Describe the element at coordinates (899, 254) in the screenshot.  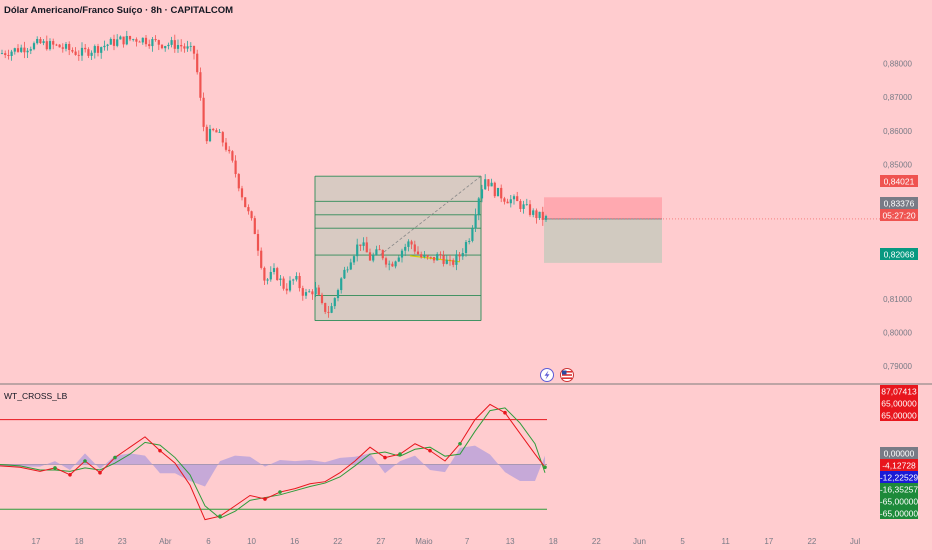
I see `target-price-tag` at that location.